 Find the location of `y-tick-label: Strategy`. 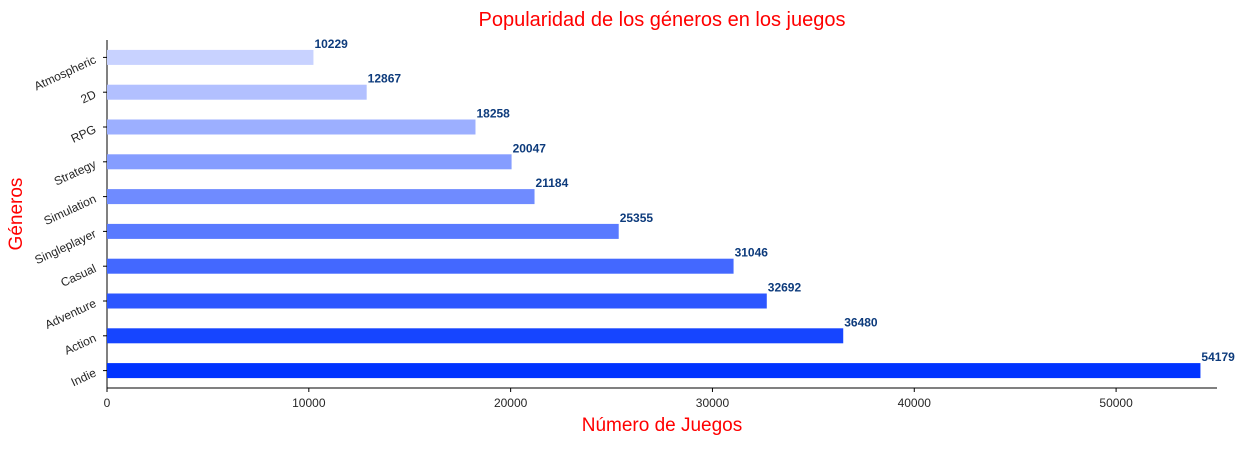

y-tick-label: Strategy is located at coordinates (75, 173).